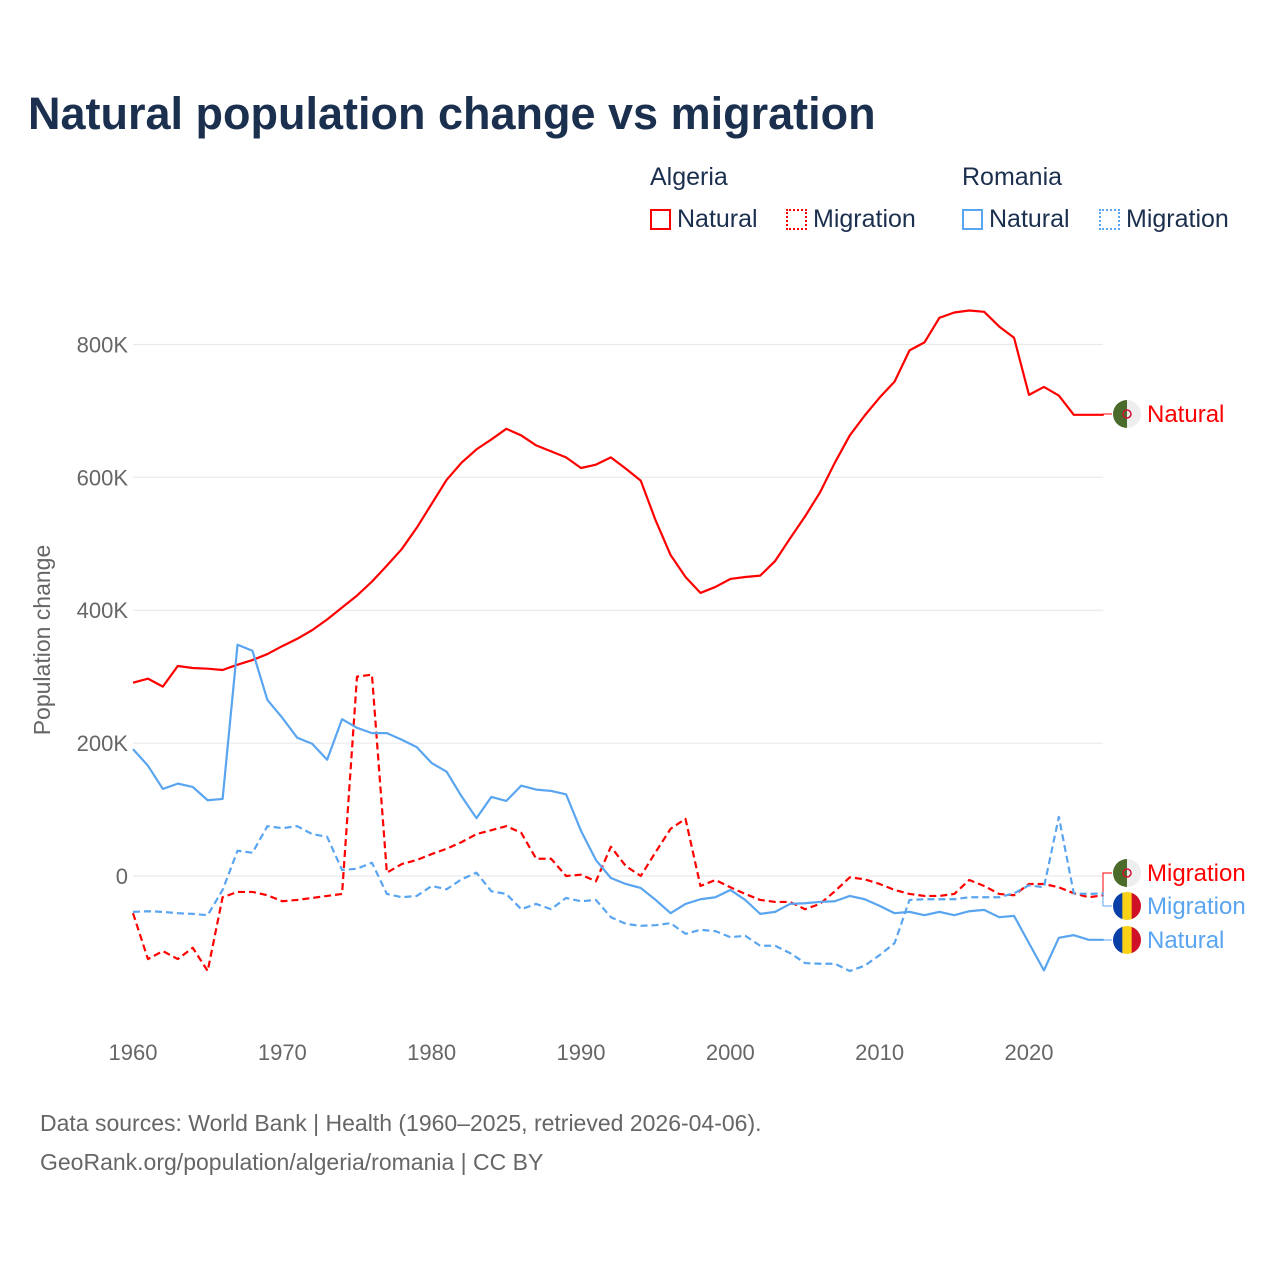 Image resolution: width=1280 pixels, height=1280 pixels. Describe the element at coordinates (103, 743) in the screenshot. I see `y-tick-label: 200K` at that location.